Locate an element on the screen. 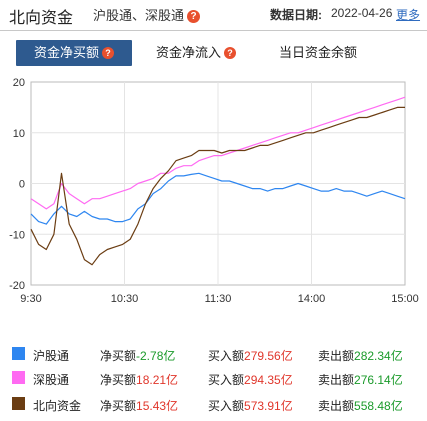 This screenshot has height=421, width=427. legend-row: 深股通 净买额18.21亿 买入额294.35亿 卖出额276.14亿 is located at coordinates (213, 378).